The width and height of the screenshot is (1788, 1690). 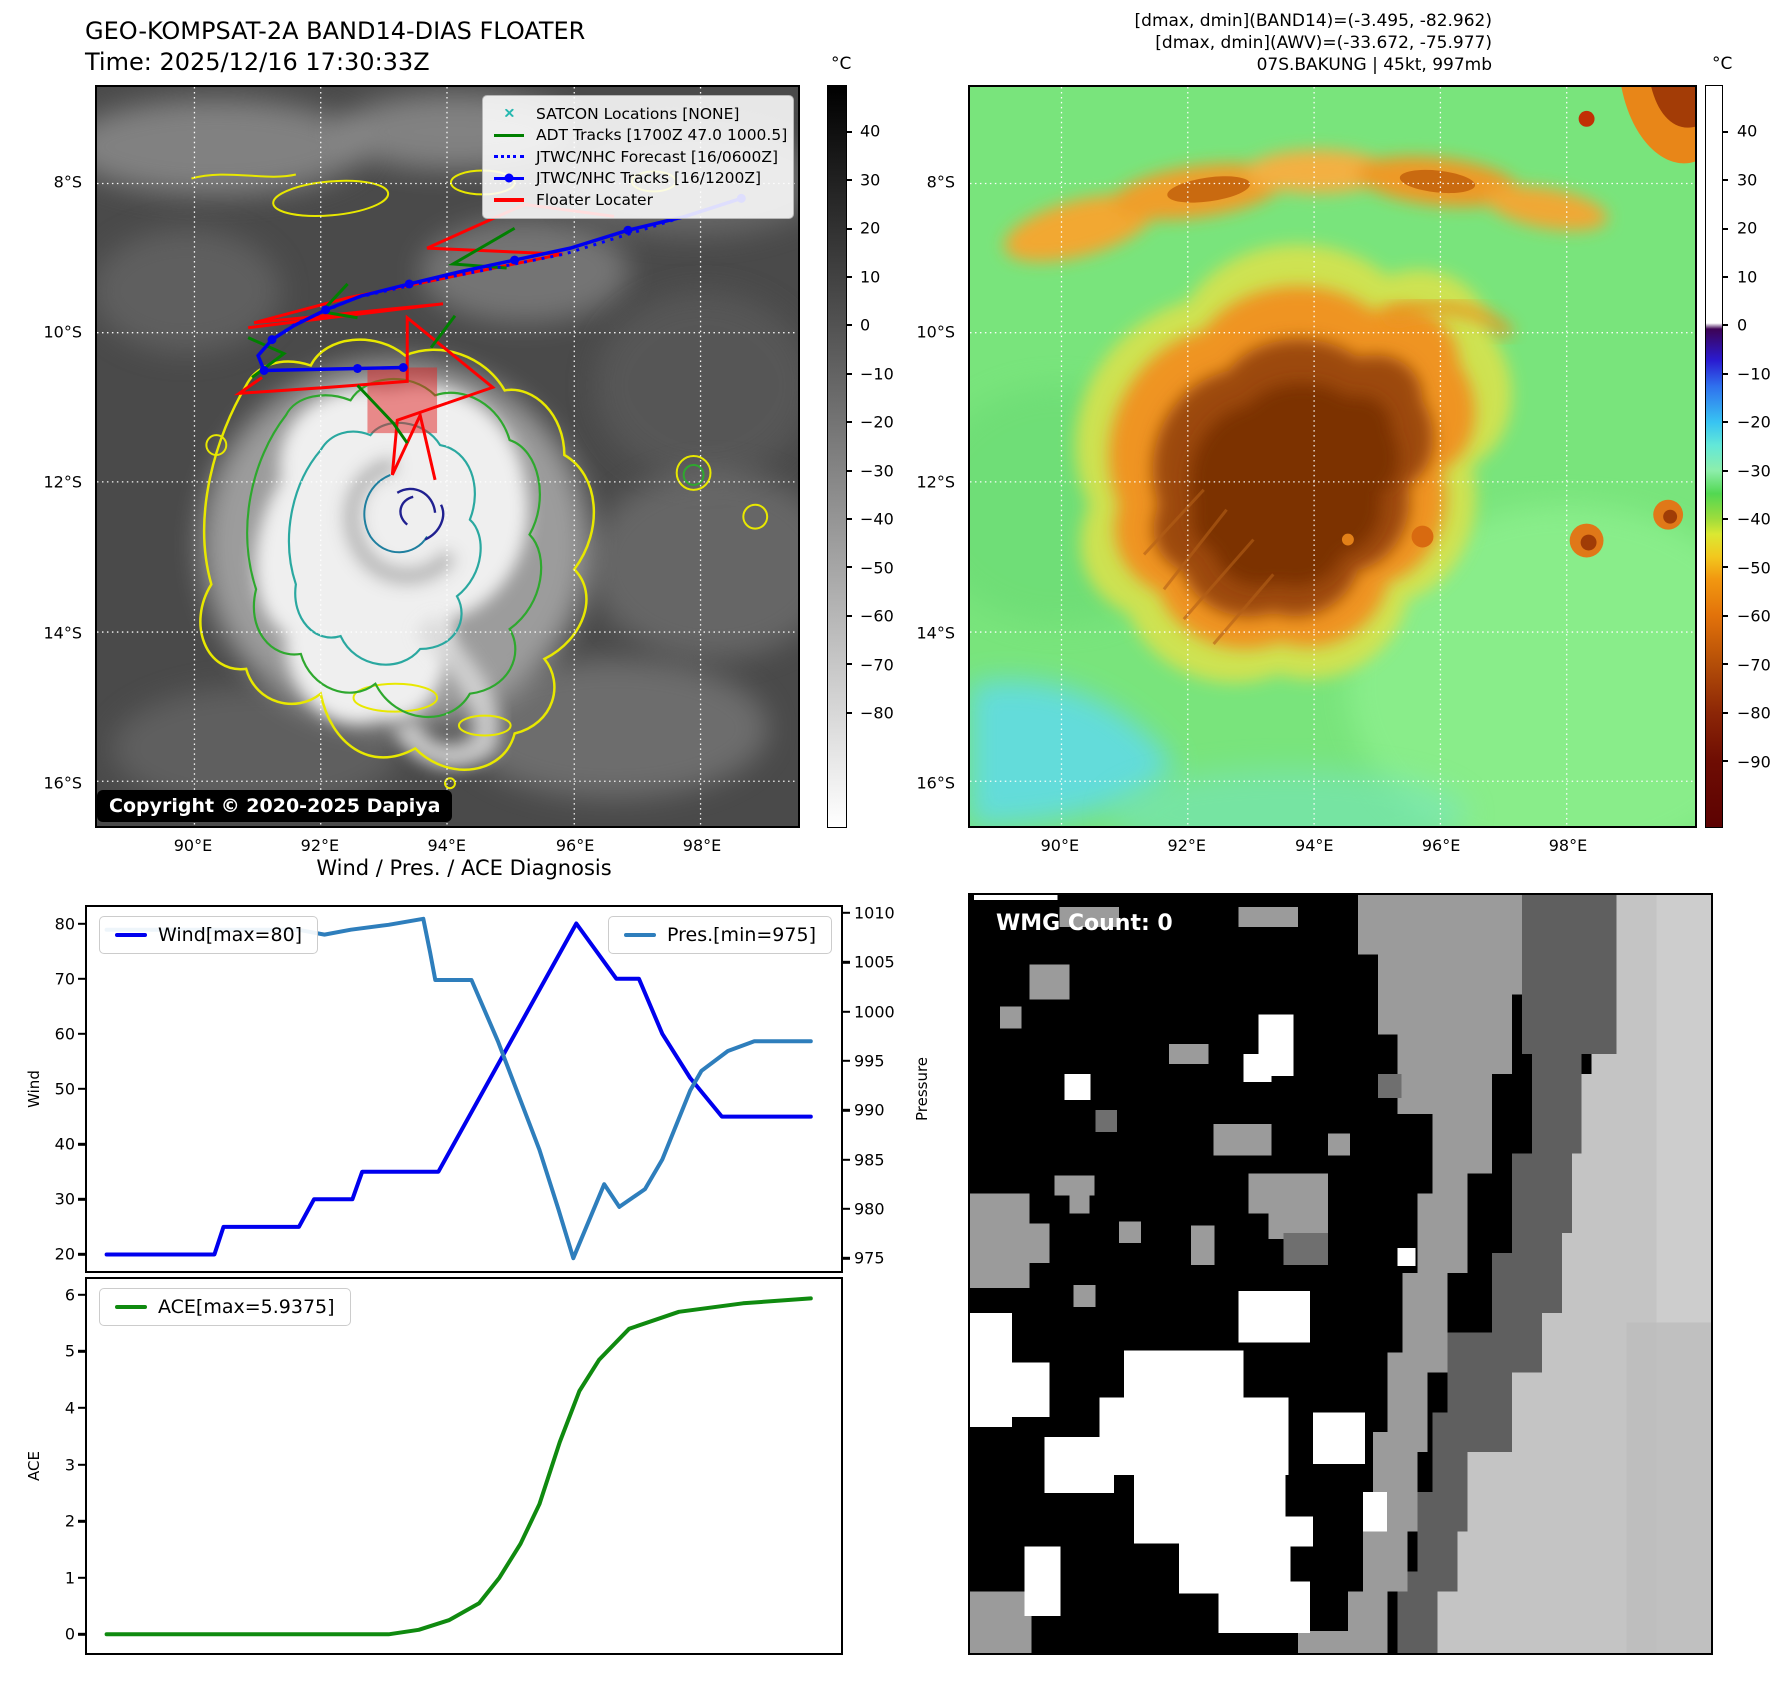 I want to click on tick-label: 90°E, so click(x=193, y=845).